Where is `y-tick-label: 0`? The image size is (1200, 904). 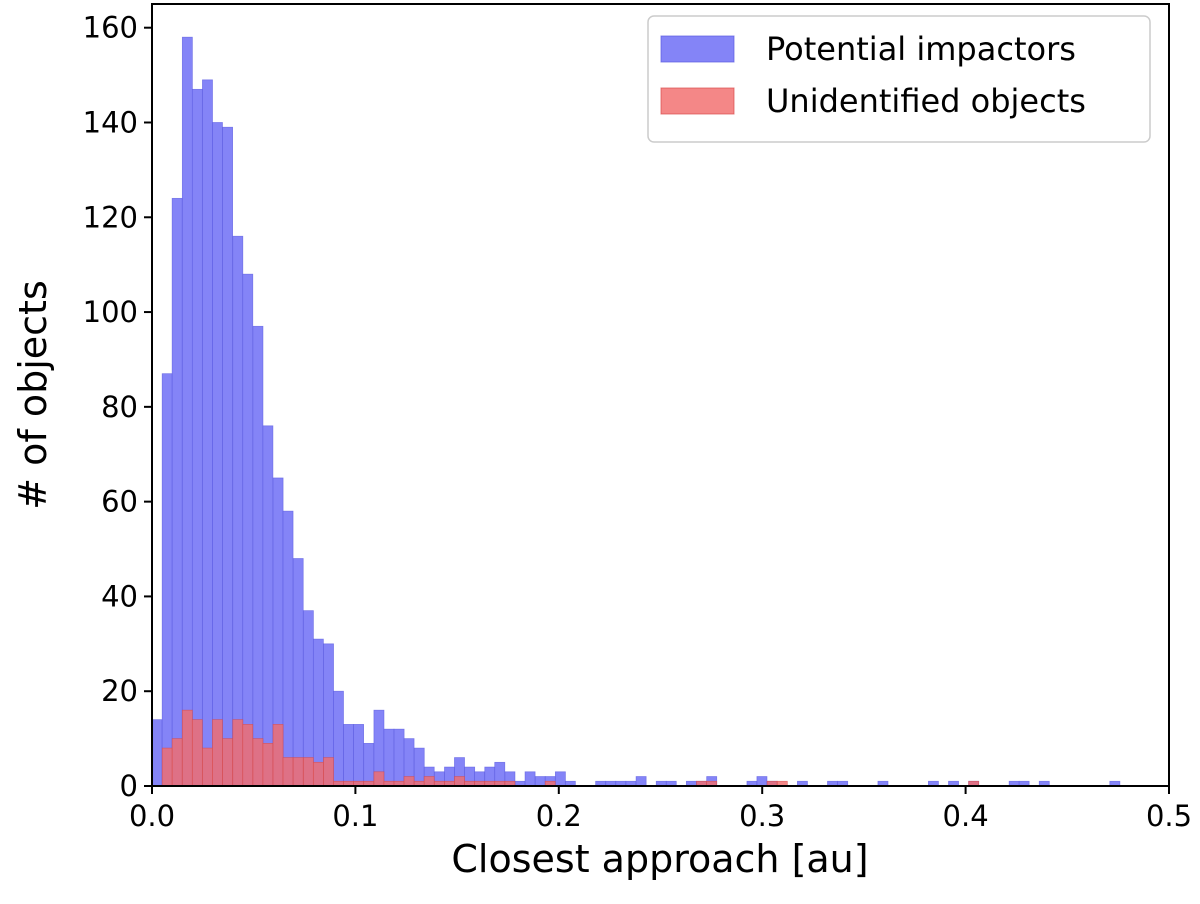
y-tick-label: 0 is located at coordinates (129, 786).